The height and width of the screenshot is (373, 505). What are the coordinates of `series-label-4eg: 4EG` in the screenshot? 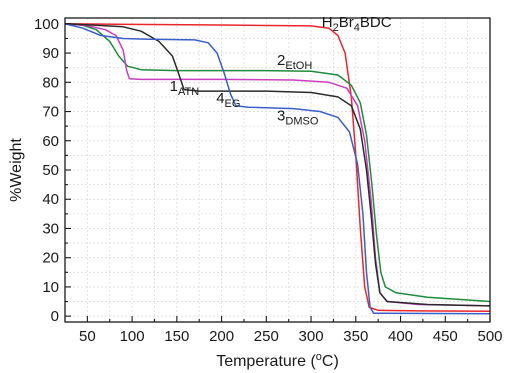 It's located at (228, 100).